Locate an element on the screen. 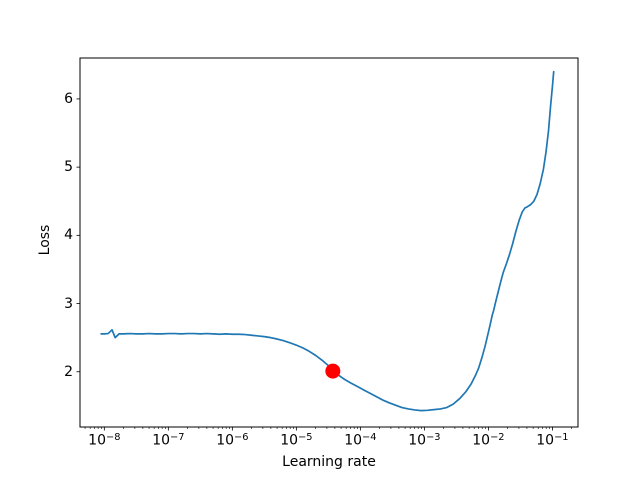 The height and width of the screenshot is (480, 640). y-tick-label: 2 is located at coordinates (68, 371).